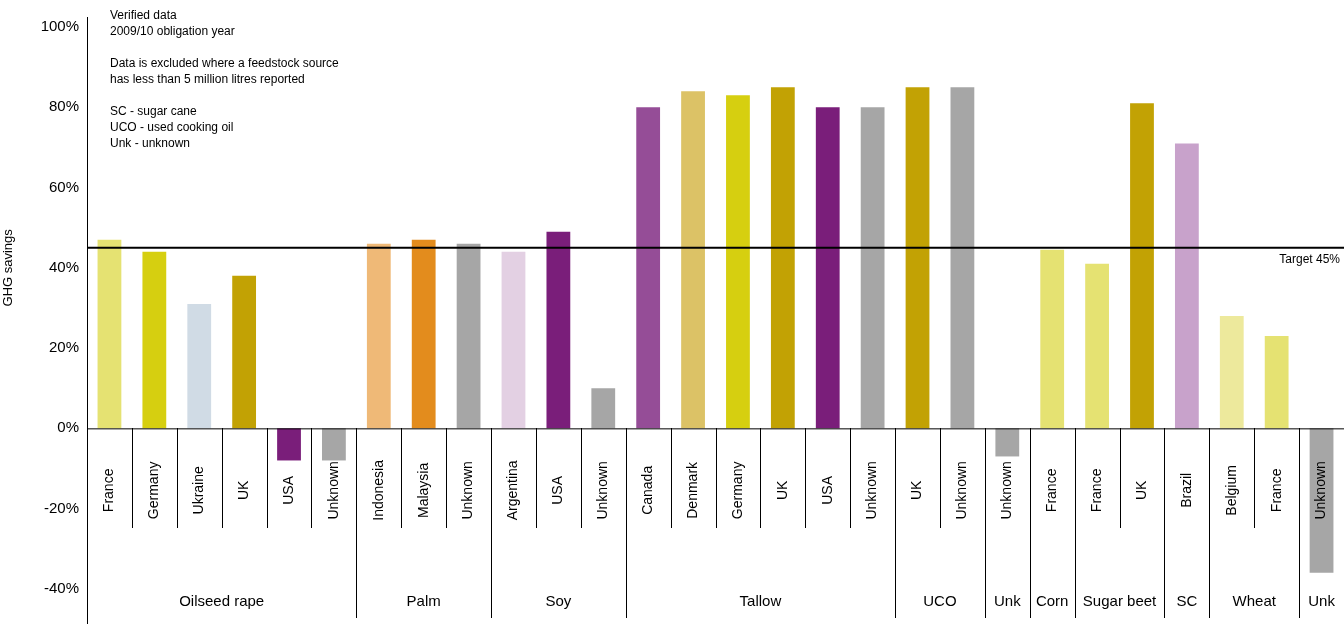  What do you see at coordinates (224, 79) in the screenshot?
I see `text: Verified data 2009/10 obligation year Data is excluded where a feedstock source has less than 5 million litres reported SC - sugar cane UCO - used cooking oil Unk - unknown` at bounding box center [224, 79].